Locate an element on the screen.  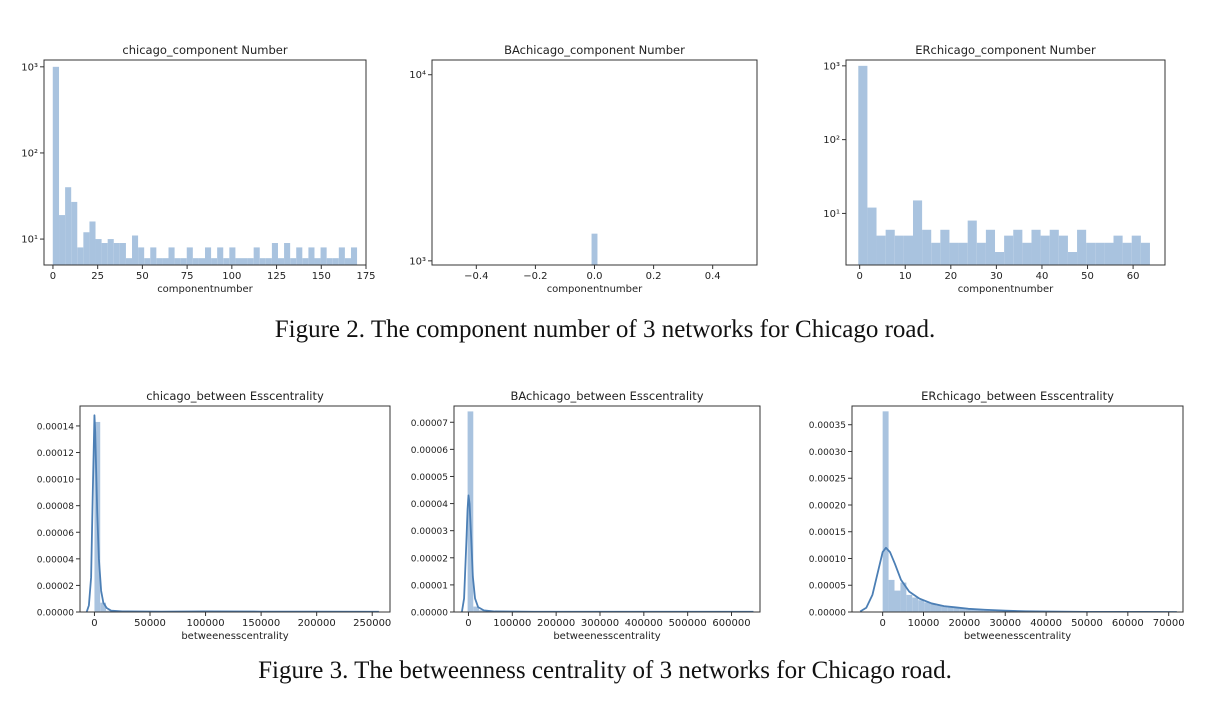
x-tick-label: 150000 is located at coordinates (261, 623).